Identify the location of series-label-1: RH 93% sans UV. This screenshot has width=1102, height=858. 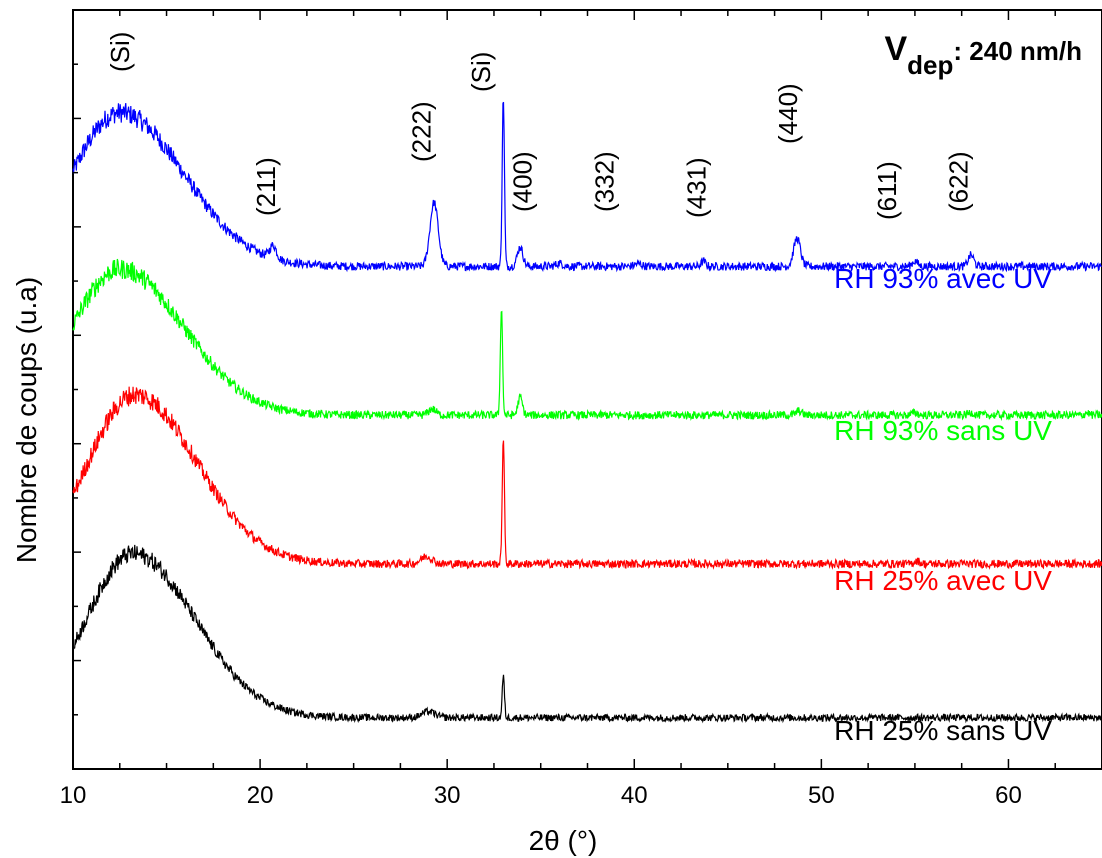
(943, 430).